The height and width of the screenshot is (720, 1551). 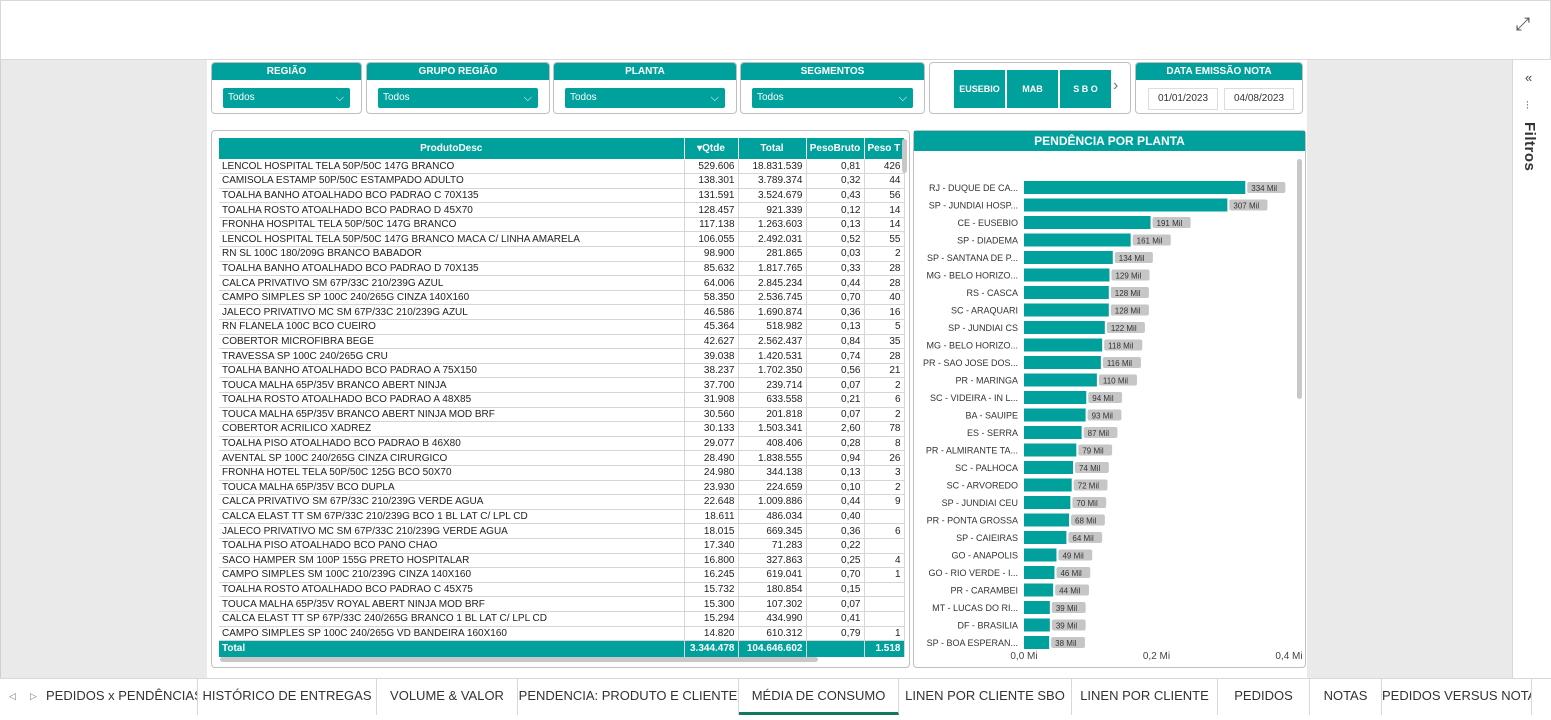 What do you see at coordinates (458, 71) in the screenshot?
I see `slicer-title: GRUPO REGIÃO` at bounding box center [458, 71].